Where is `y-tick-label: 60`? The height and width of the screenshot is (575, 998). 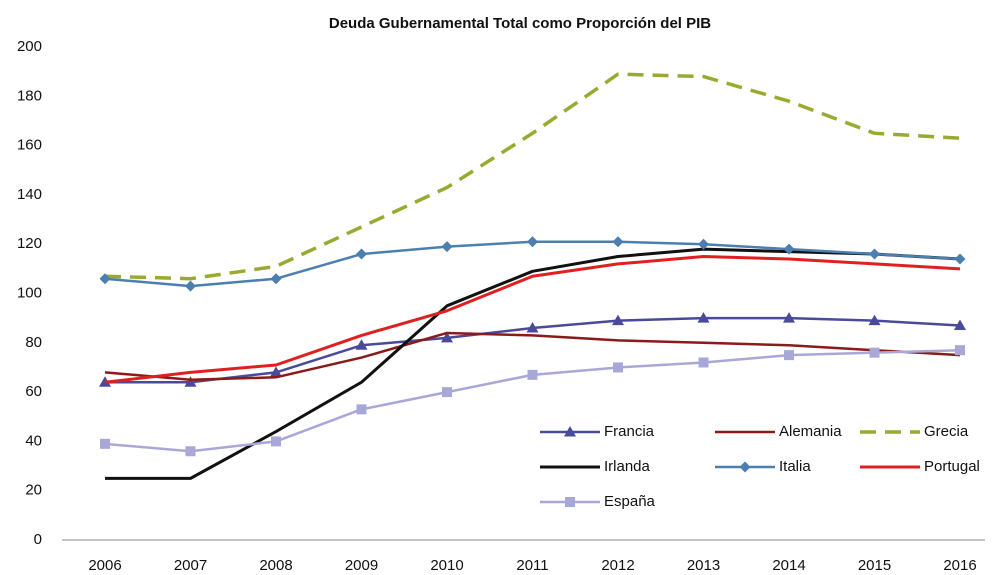 y-tick-label: 60 is located at coordinates (33, 391).